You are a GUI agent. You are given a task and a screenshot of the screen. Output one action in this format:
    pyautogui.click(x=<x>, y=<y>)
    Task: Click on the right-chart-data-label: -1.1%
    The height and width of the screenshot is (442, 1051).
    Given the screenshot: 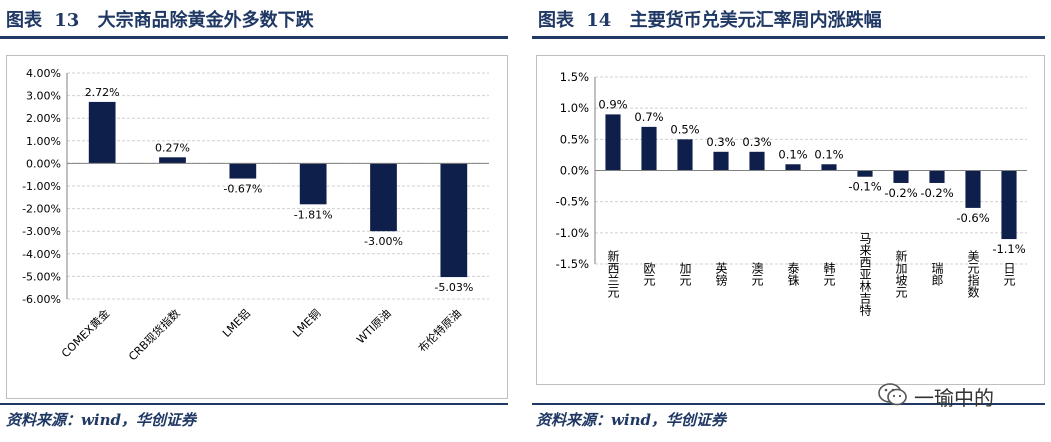 What is the action you would take?
    pyautogui.click(x=1008, y=249)
    